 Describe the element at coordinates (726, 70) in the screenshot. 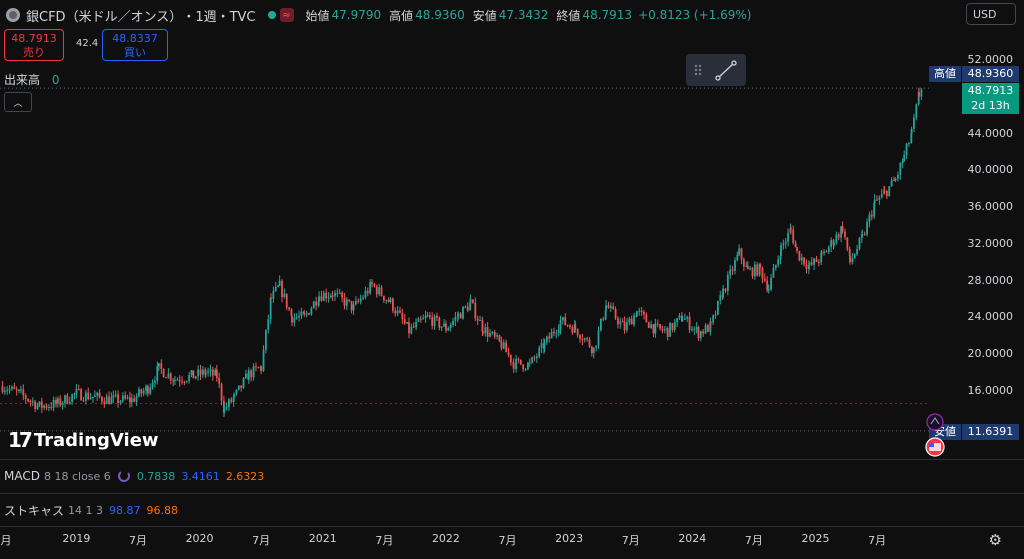

I see `trend-line-icon` at that location.